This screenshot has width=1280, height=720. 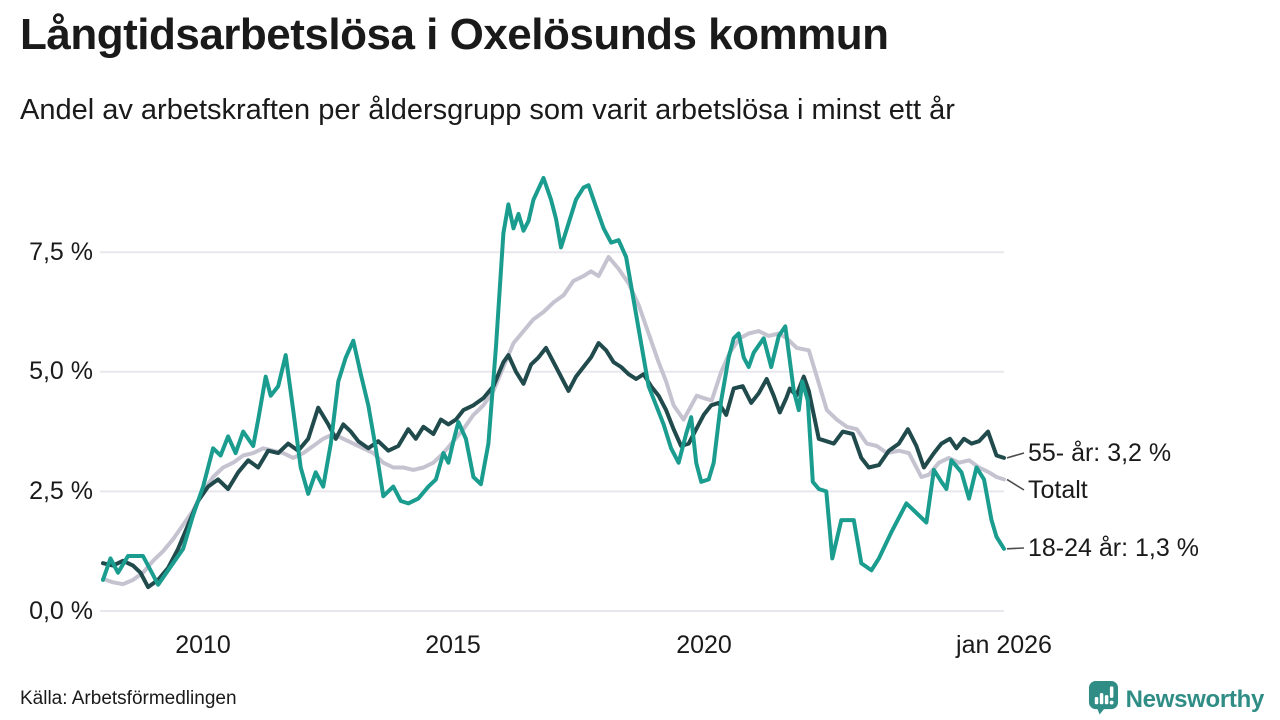 What do you see at coordinates (61, 252) in the screenshot?
I see `y-axis-tick-label-7-5: 7,5 %` at bounding box center [61, 252].